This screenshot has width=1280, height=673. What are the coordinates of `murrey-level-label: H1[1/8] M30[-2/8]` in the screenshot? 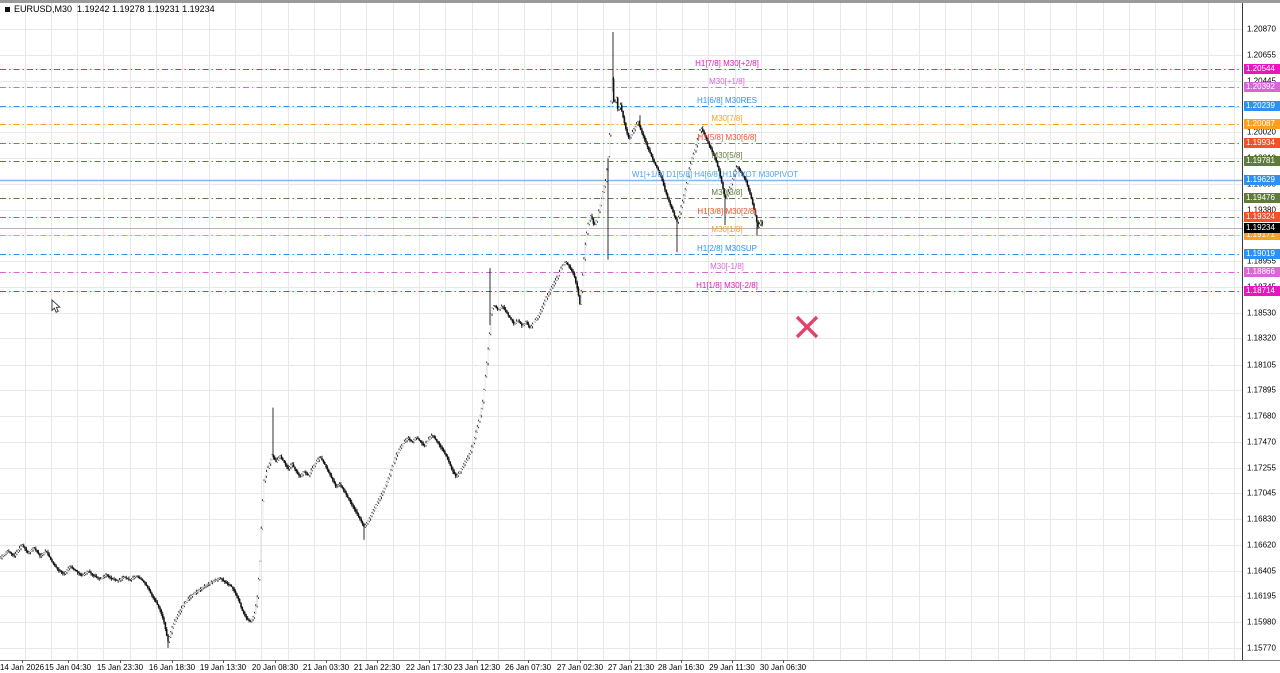 It's located at (727, 285).